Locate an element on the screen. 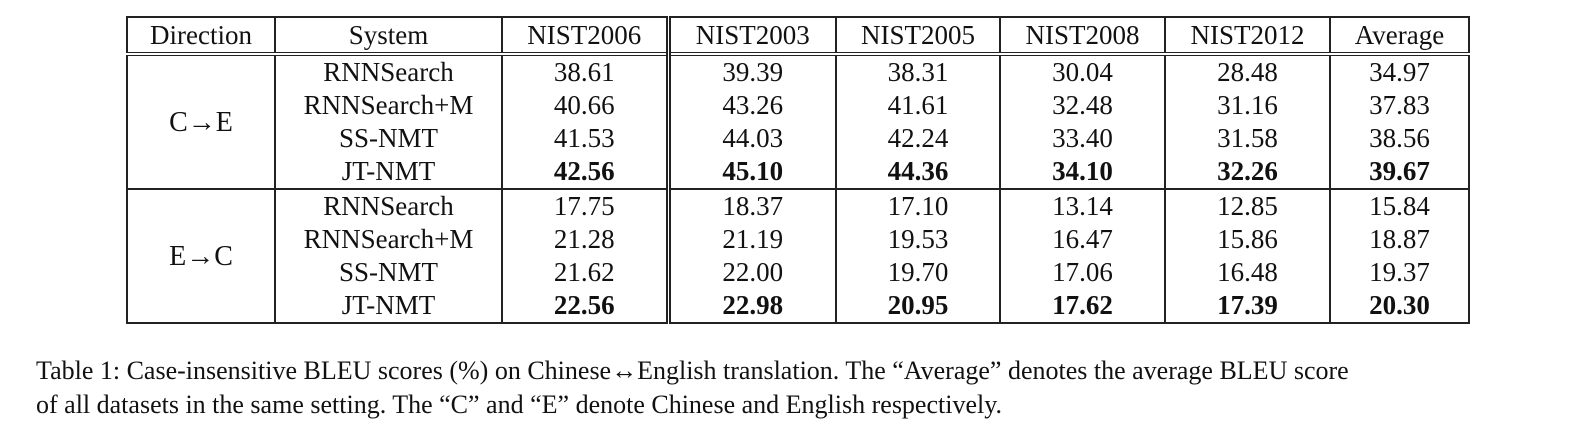 The image size is (1592, 446). nist2006-score-cell: 17.75 is located at coordinates (586, 206).